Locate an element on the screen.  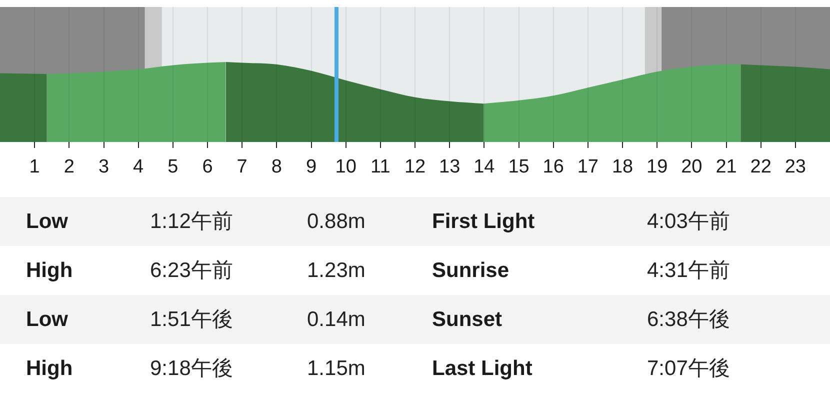
x-tick-label: 4 is located at coordinates (138, 167).